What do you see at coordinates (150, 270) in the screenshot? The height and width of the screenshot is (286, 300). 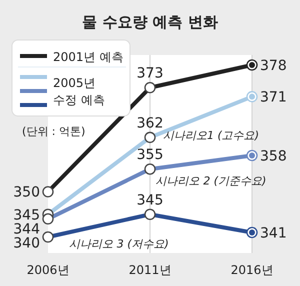 I see `x-tick-label: 2011년` at bounding box center [150, 270].